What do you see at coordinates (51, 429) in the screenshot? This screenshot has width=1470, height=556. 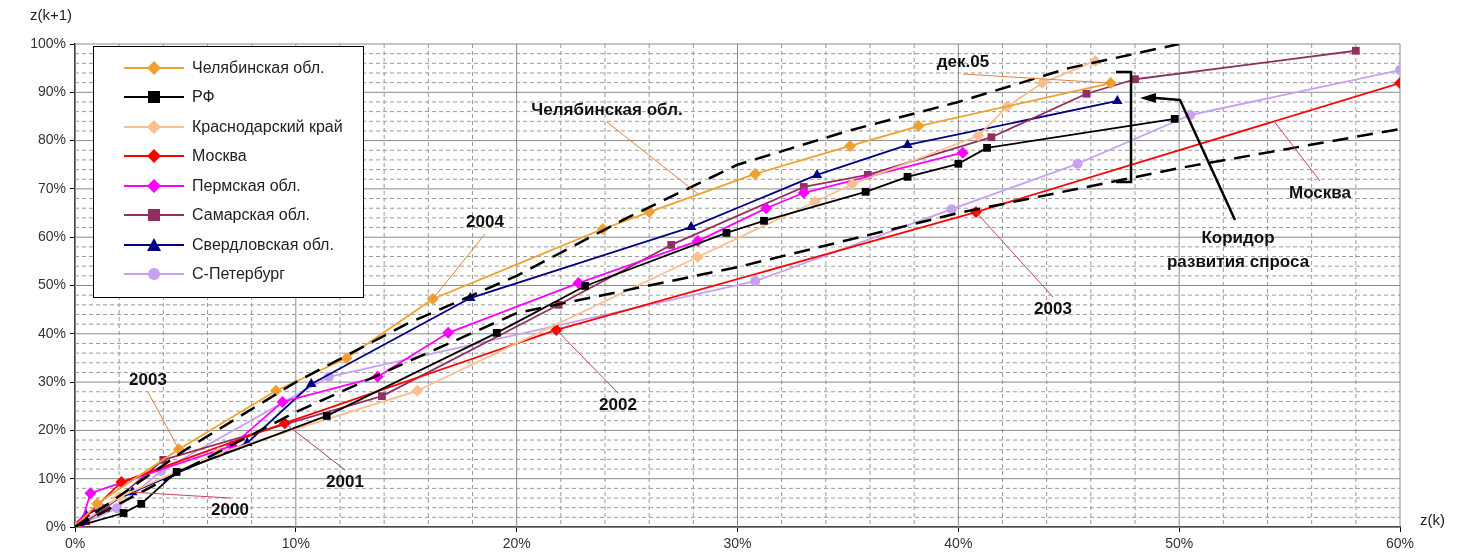 I see `y-tick-label: 20%` at bounding box center [51, 429].